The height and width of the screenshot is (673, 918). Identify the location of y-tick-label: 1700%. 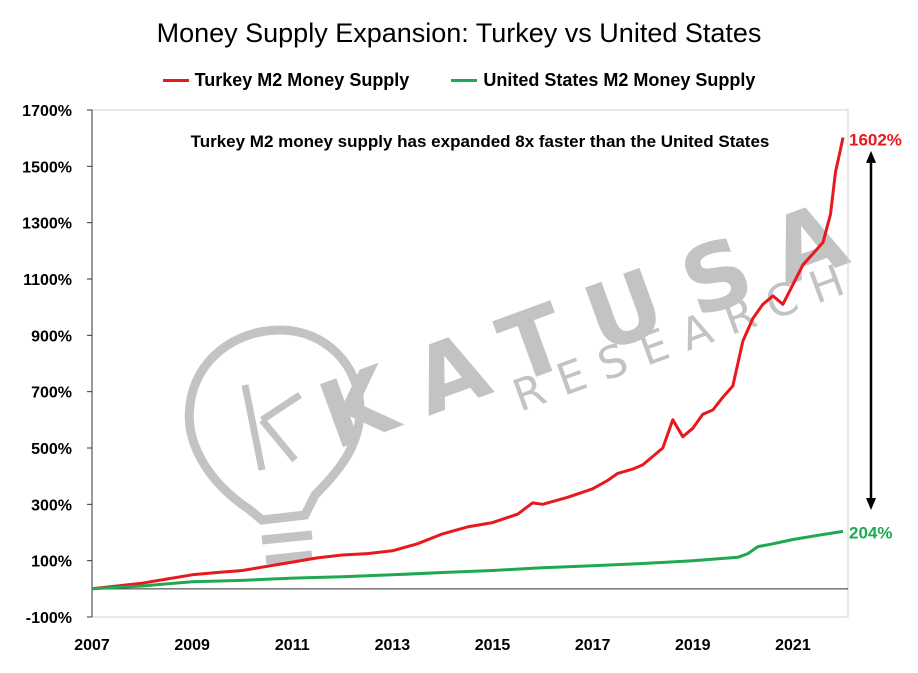
(47, 111).